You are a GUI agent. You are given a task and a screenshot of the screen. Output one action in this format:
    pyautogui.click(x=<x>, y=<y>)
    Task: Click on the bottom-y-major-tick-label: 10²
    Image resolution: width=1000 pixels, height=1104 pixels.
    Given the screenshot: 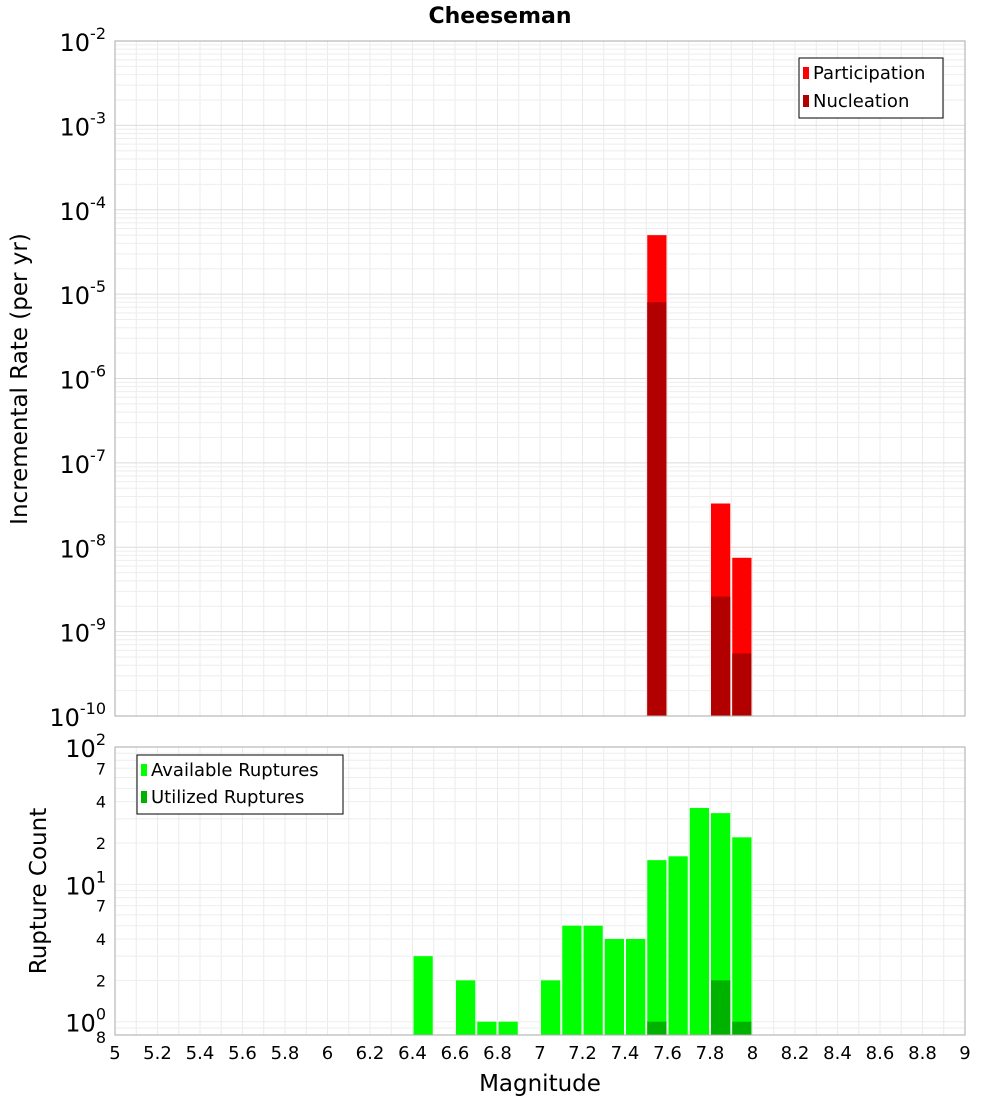 What is the action you would take?
    pyautogui.click(x=85, y=746)
    